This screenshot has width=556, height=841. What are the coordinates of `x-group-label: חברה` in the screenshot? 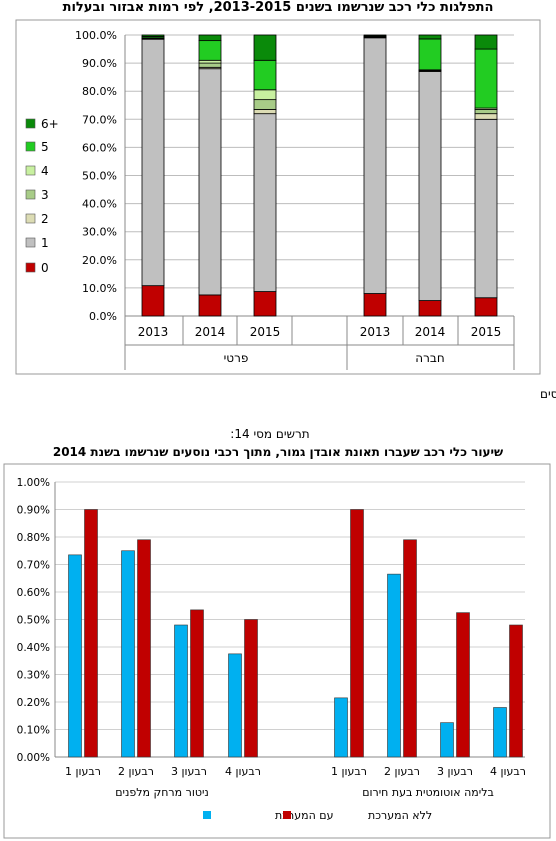 It's located at (429, 358).